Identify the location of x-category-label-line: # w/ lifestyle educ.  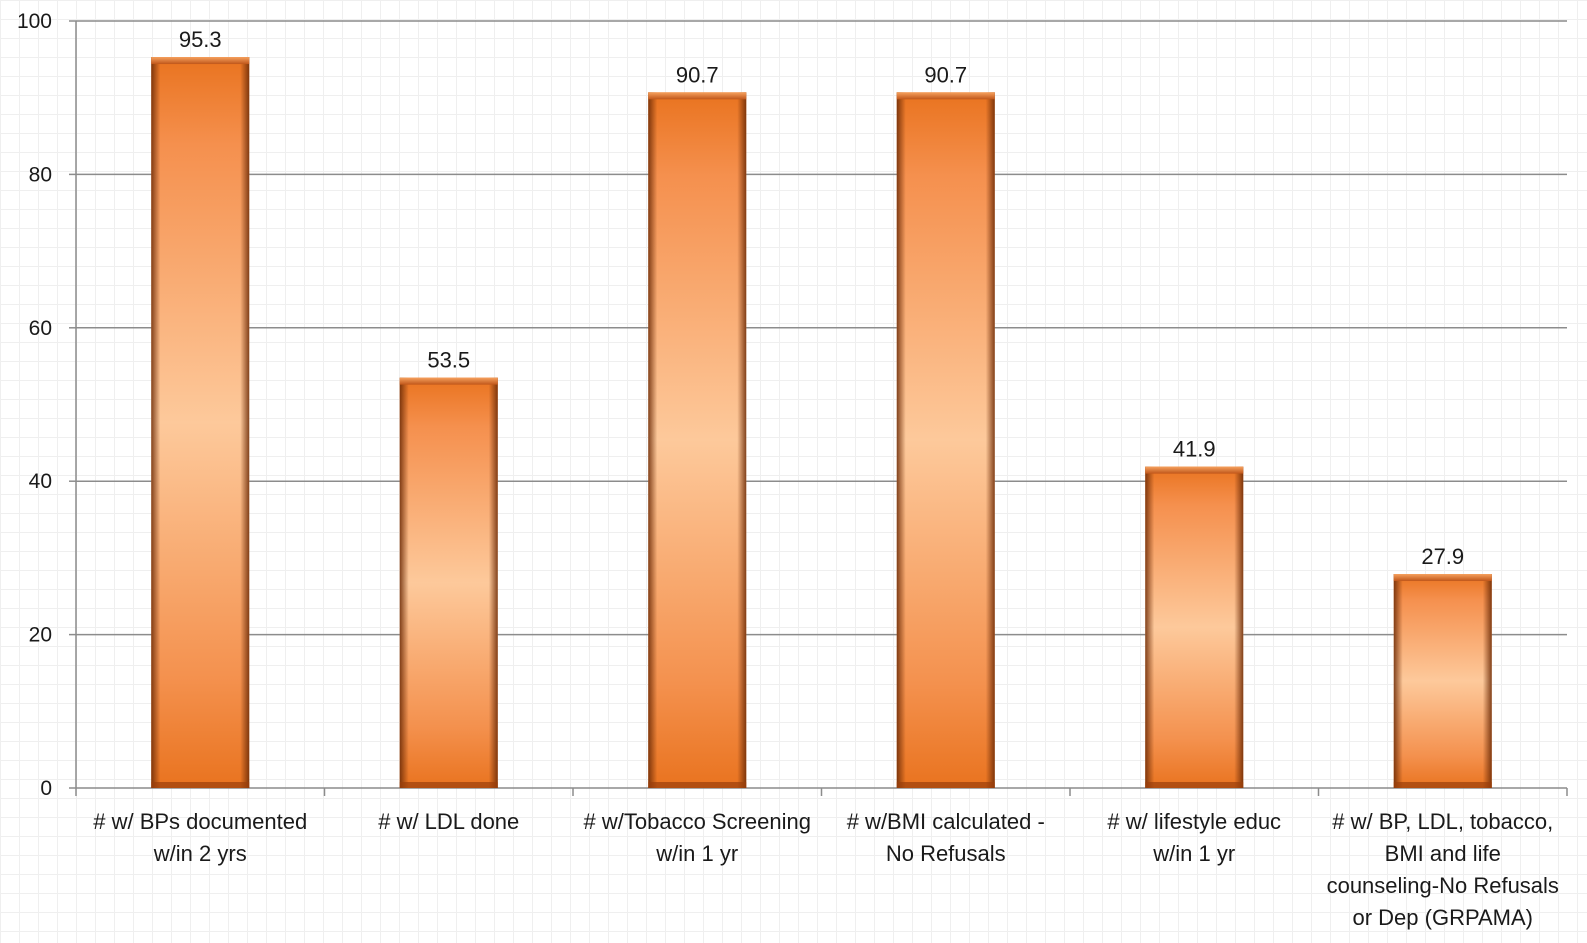
(1194, 821).